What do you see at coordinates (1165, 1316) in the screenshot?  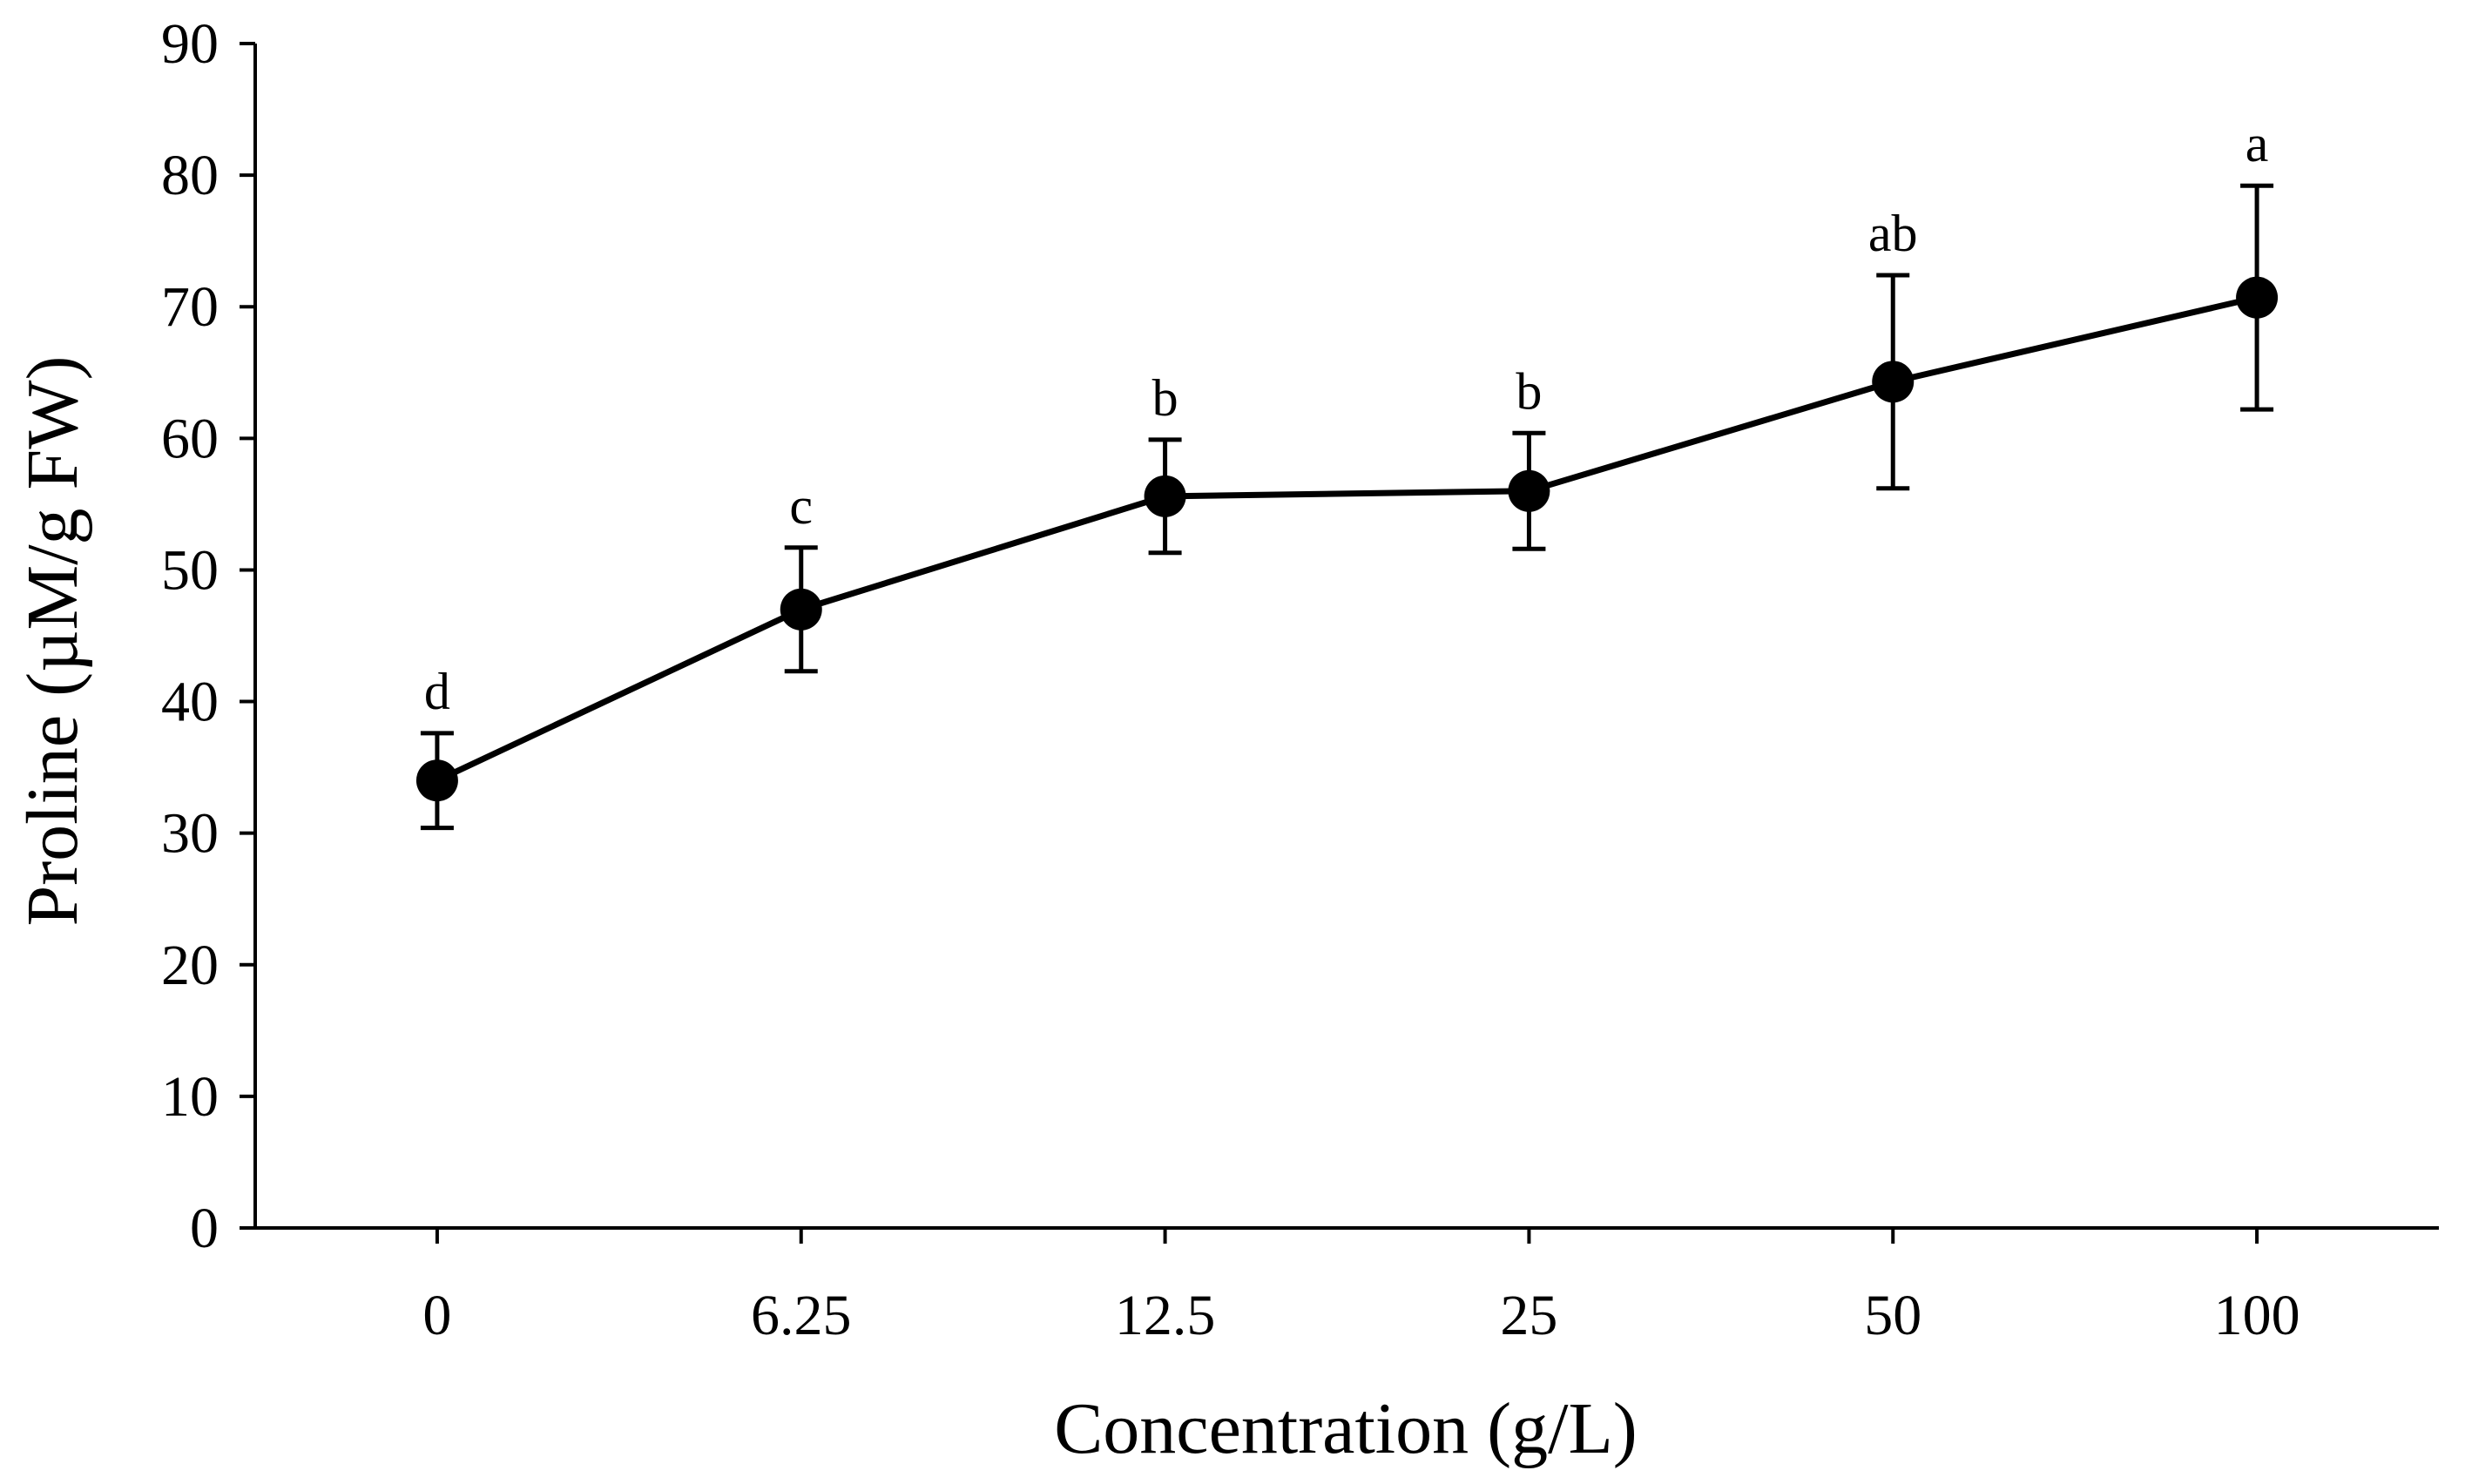 I see `x-tick-label: 12.5` at bounding box center [1165, 1316].